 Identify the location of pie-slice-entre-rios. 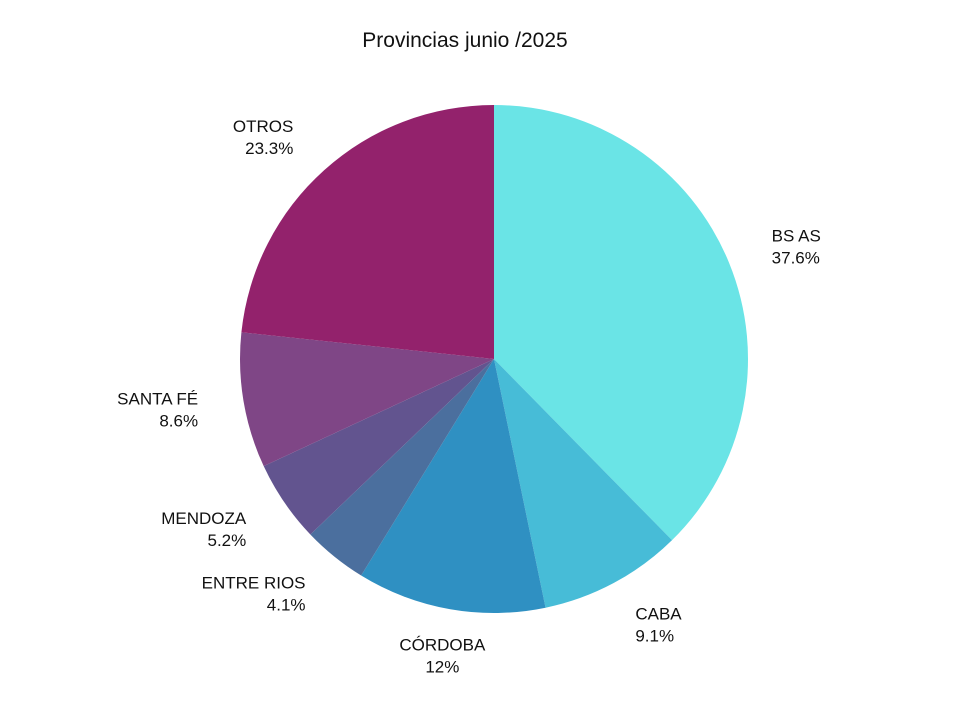
(402, 467).